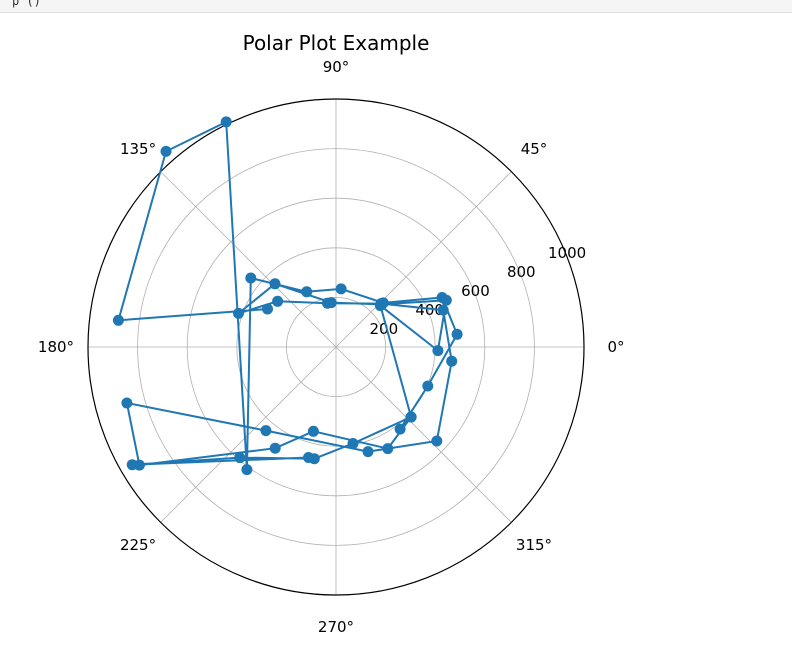 The image size is (792, 661). Describe the element at coordinates (534, 149) in the screenshot. I see `theta-tick-label: 45°` at that location.